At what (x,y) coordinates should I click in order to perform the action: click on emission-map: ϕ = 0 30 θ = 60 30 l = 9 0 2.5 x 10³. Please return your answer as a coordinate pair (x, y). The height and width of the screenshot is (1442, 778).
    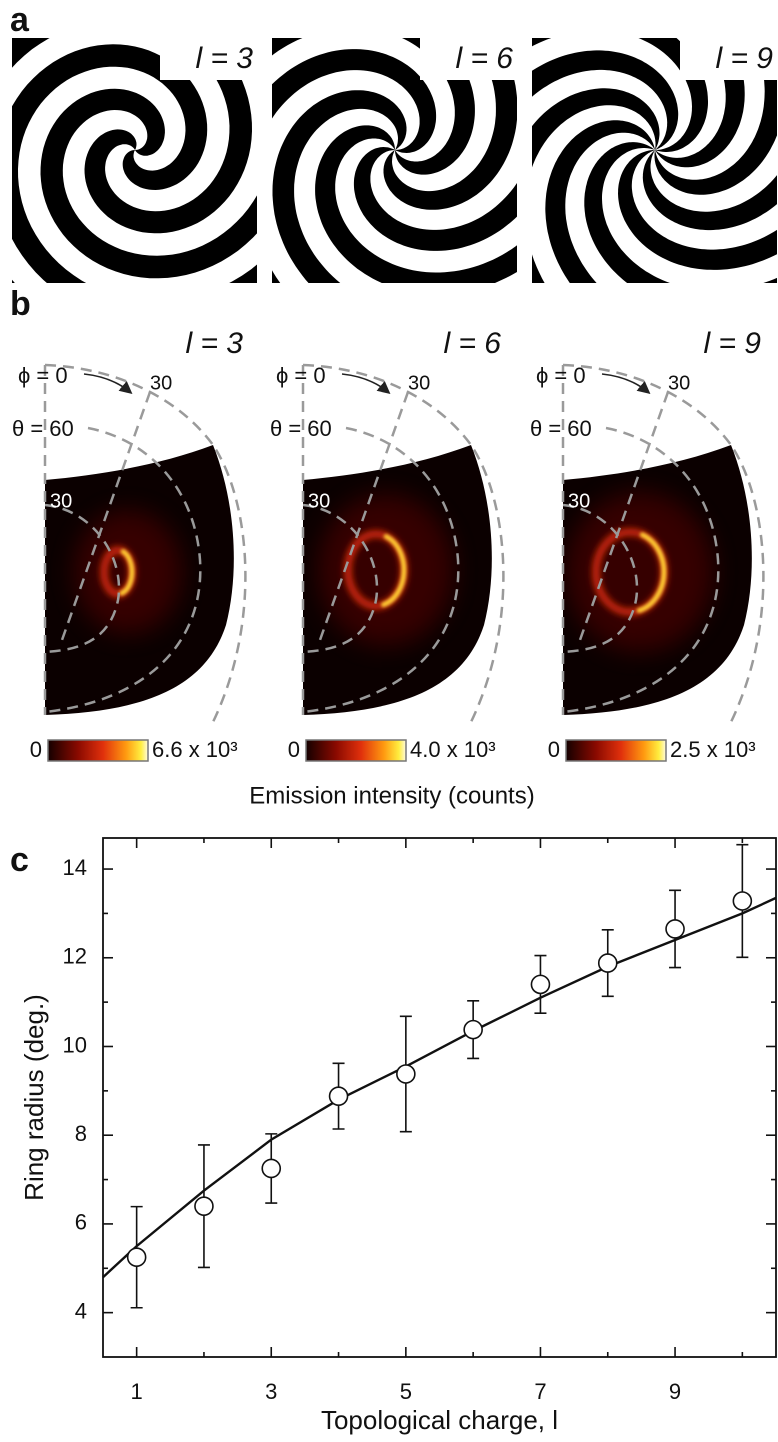
    Looking at the image, I should click on (647, 544).